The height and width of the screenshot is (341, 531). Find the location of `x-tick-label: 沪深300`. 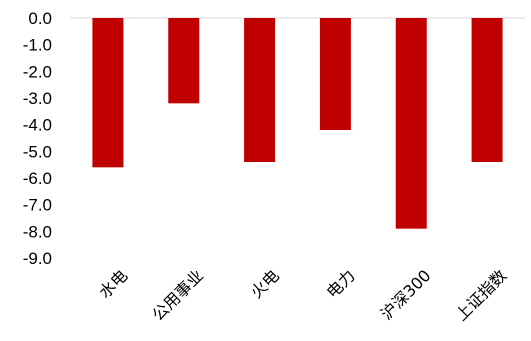

x-tick-label: 沪深300 is located at coordinates (406, 295).